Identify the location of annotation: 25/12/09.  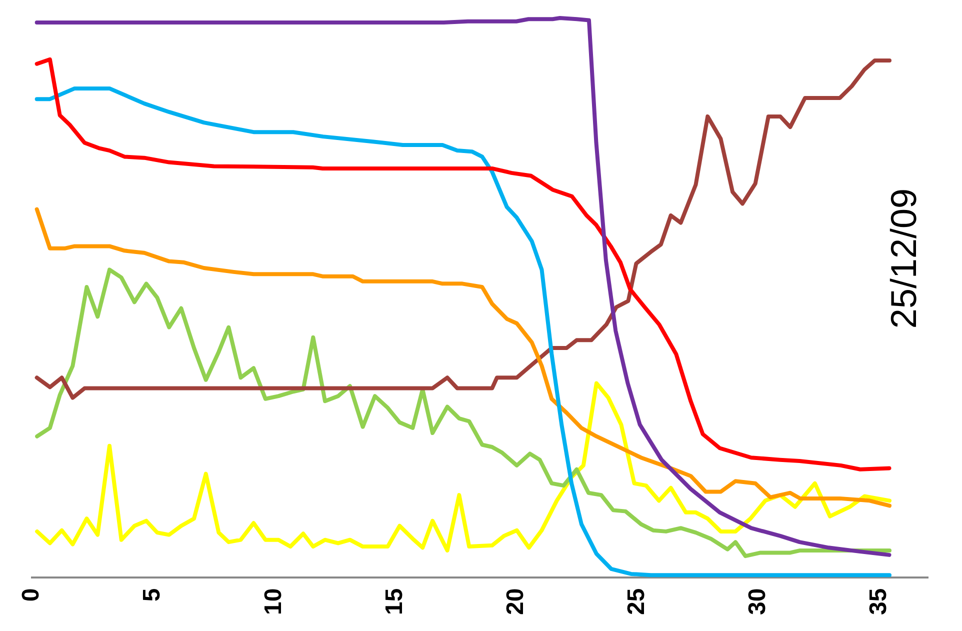
(903, 258).